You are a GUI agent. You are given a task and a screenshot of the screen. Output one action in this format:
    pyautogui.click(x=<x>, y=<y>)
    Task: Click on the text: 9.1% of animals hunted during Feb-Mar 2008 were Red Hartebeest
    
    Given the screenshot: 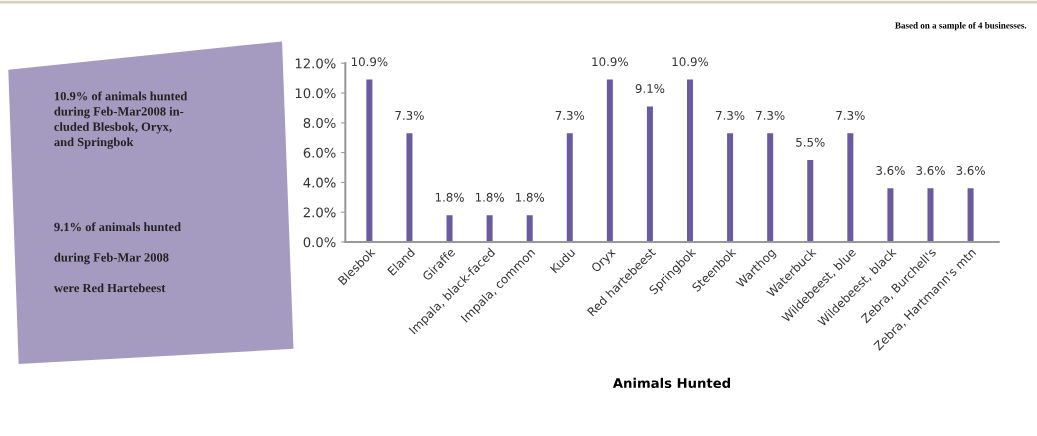 What is the action you would take?
    pyautogui.click(x=117, y=257)
    